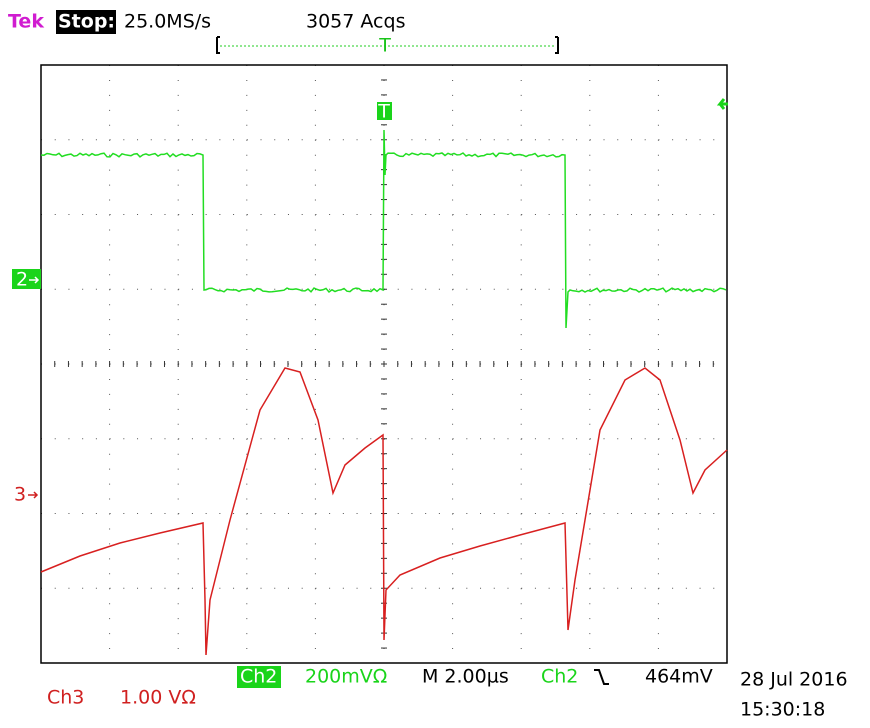 This screenshot has width=870, height=728. I want to click on trigger-marker-box, so click(384, 111).